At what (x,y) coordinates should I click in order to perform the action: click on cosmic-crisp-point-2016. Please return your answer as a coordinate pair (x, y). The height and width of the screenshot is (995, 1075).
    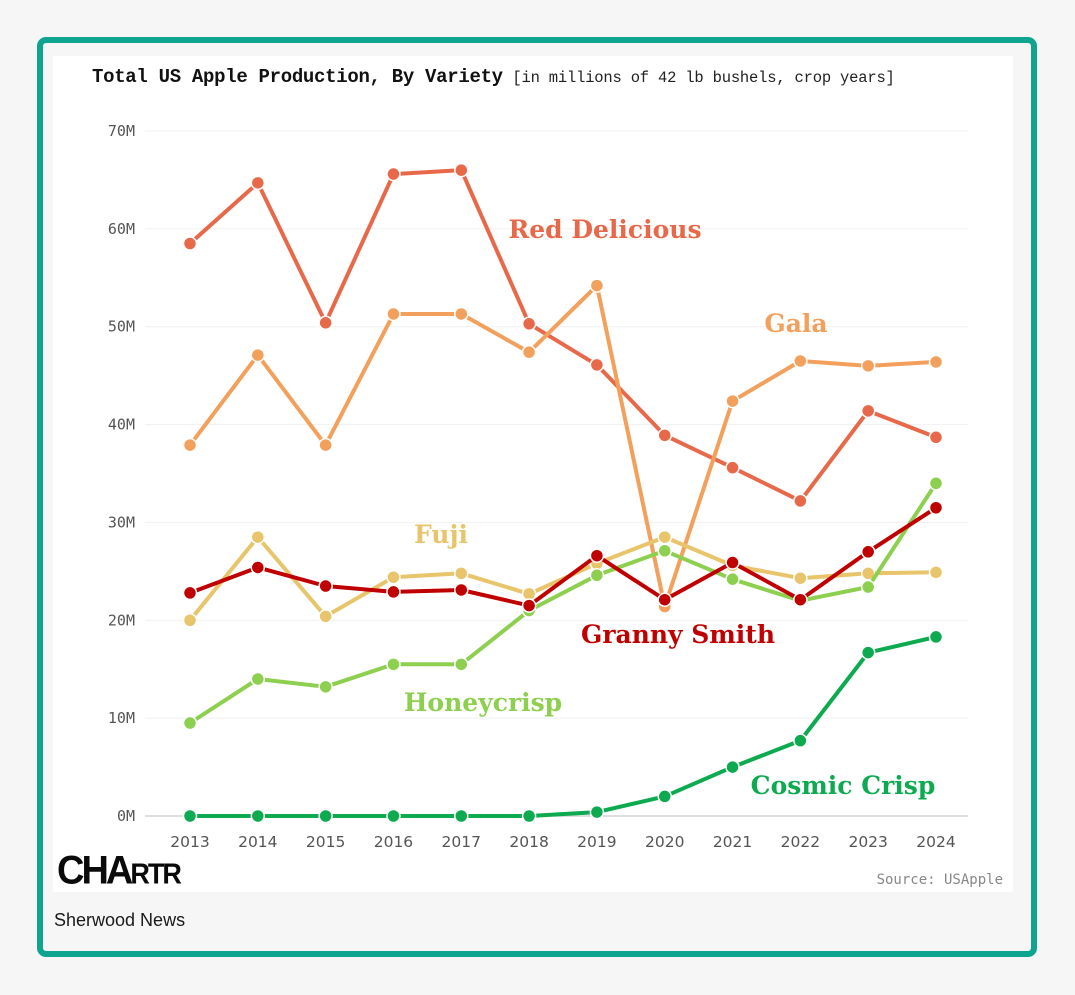
    Looking at the image, I should click on (393, 816).